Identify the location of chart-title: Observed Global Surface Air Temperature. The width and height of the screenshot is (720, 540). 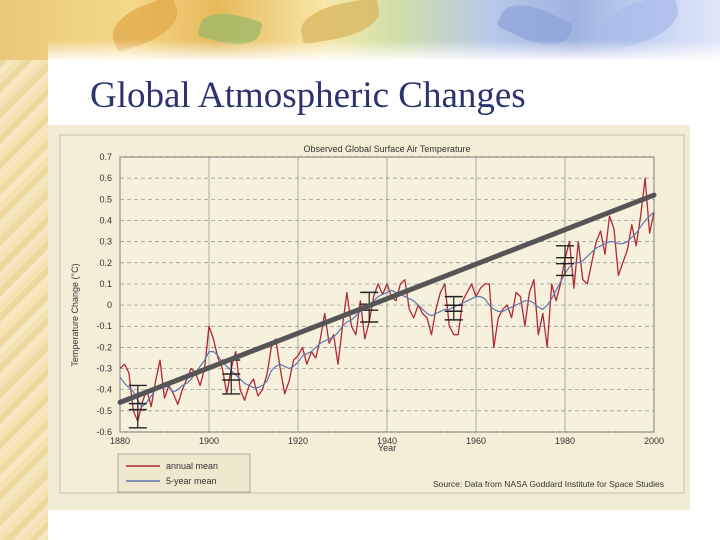
(387, 149).